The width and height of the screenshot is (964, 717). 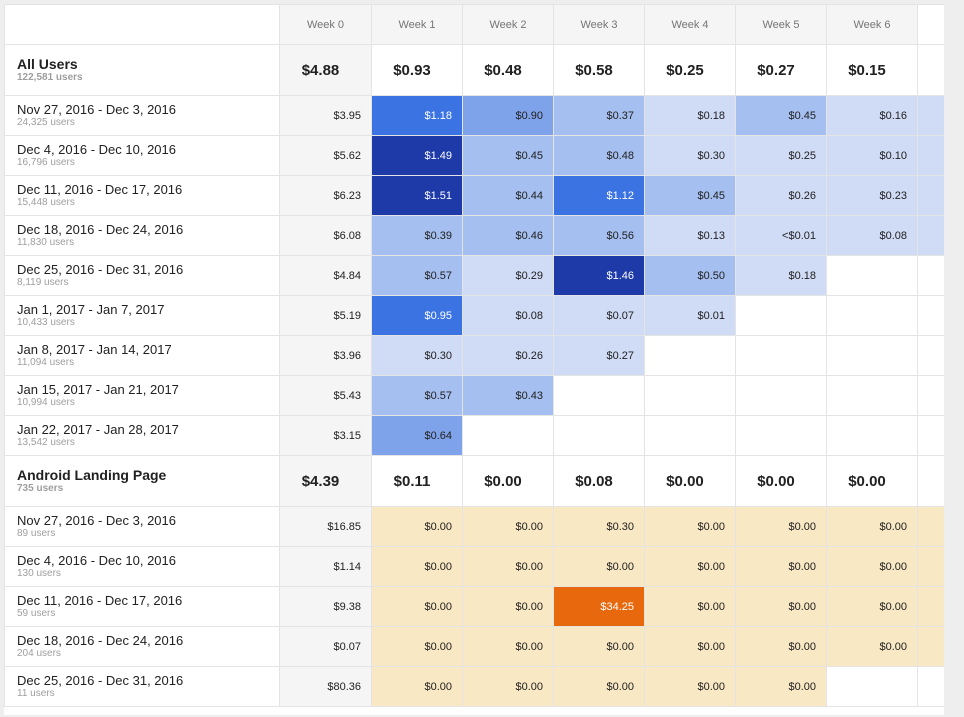 What do you see at coordinates (142, 526) in the screenshot?
I see `cohort-label: Nov 27, 2016 - Dec 3, 2016 89 users` at bounding box center [142, 526].